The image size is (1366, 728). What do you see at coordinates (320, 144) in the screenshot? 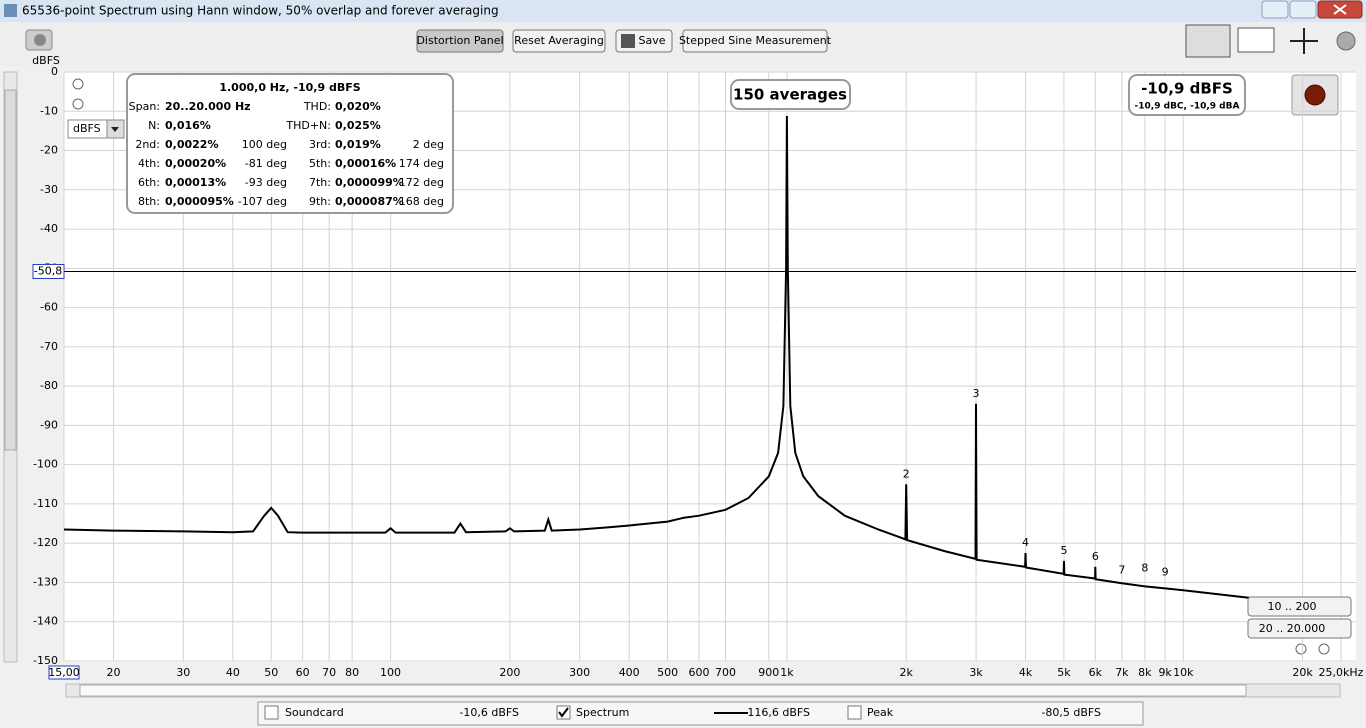
I see `info-label: 3rd:` at bounding box center [320, 144].